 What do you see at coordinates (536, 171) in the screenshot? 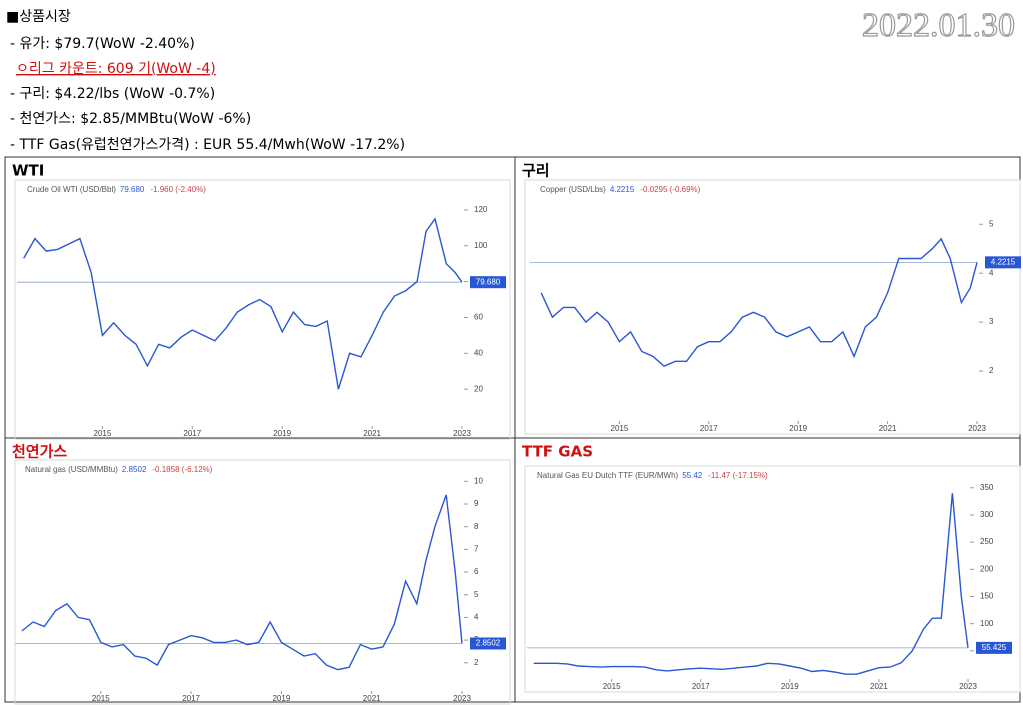
I see `panel-title: 구리` at bounding box center [536, 171].